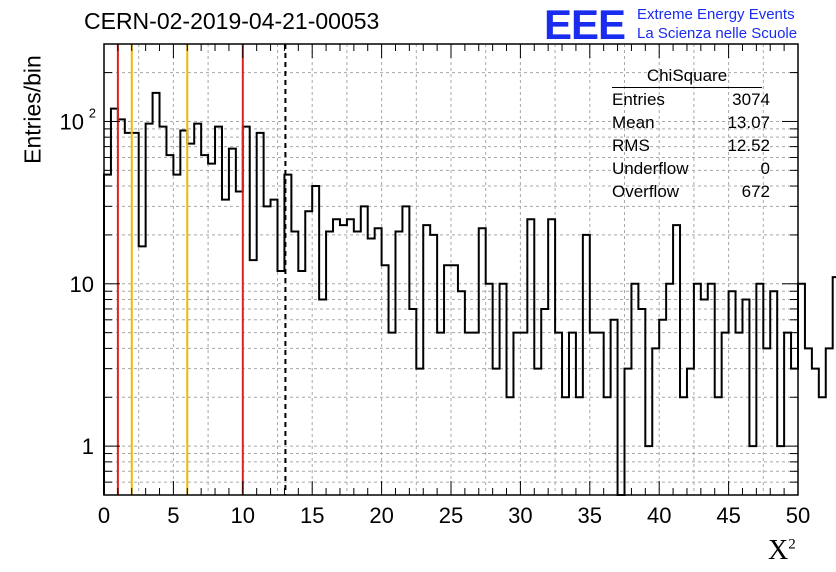 This screenshot has width=836, height=572. What do you see at coordinates (691, 191) in the screenshot?
I see `stats-row-overflow: Overflow 672` at bounding box center [691, 191].